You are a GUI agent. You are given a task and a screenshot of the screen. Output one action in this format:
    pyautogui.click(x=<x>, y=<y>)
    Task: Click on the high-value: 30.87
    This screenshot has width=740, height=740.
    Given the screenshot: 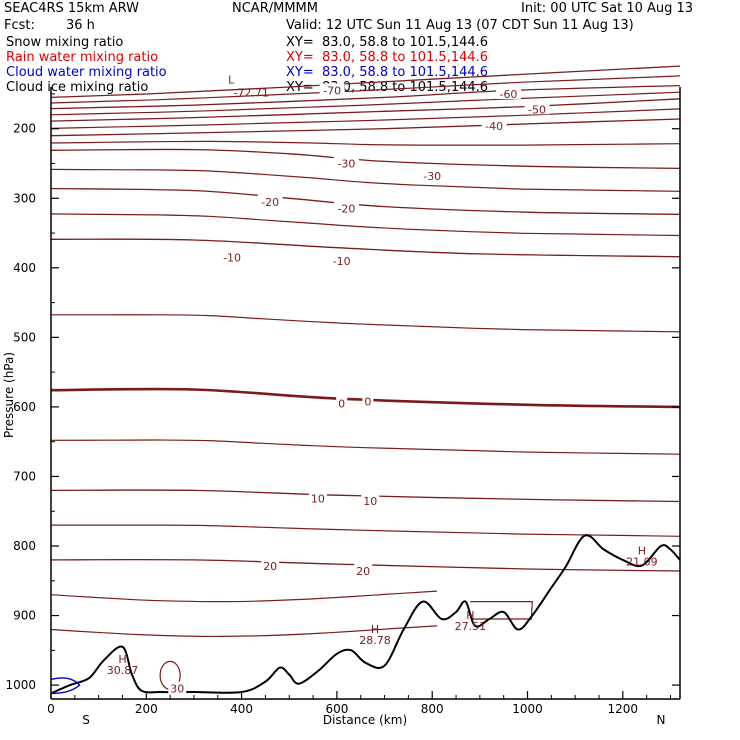 What is the action you would take?
    pyautogui.click(x=123, y=670)
    